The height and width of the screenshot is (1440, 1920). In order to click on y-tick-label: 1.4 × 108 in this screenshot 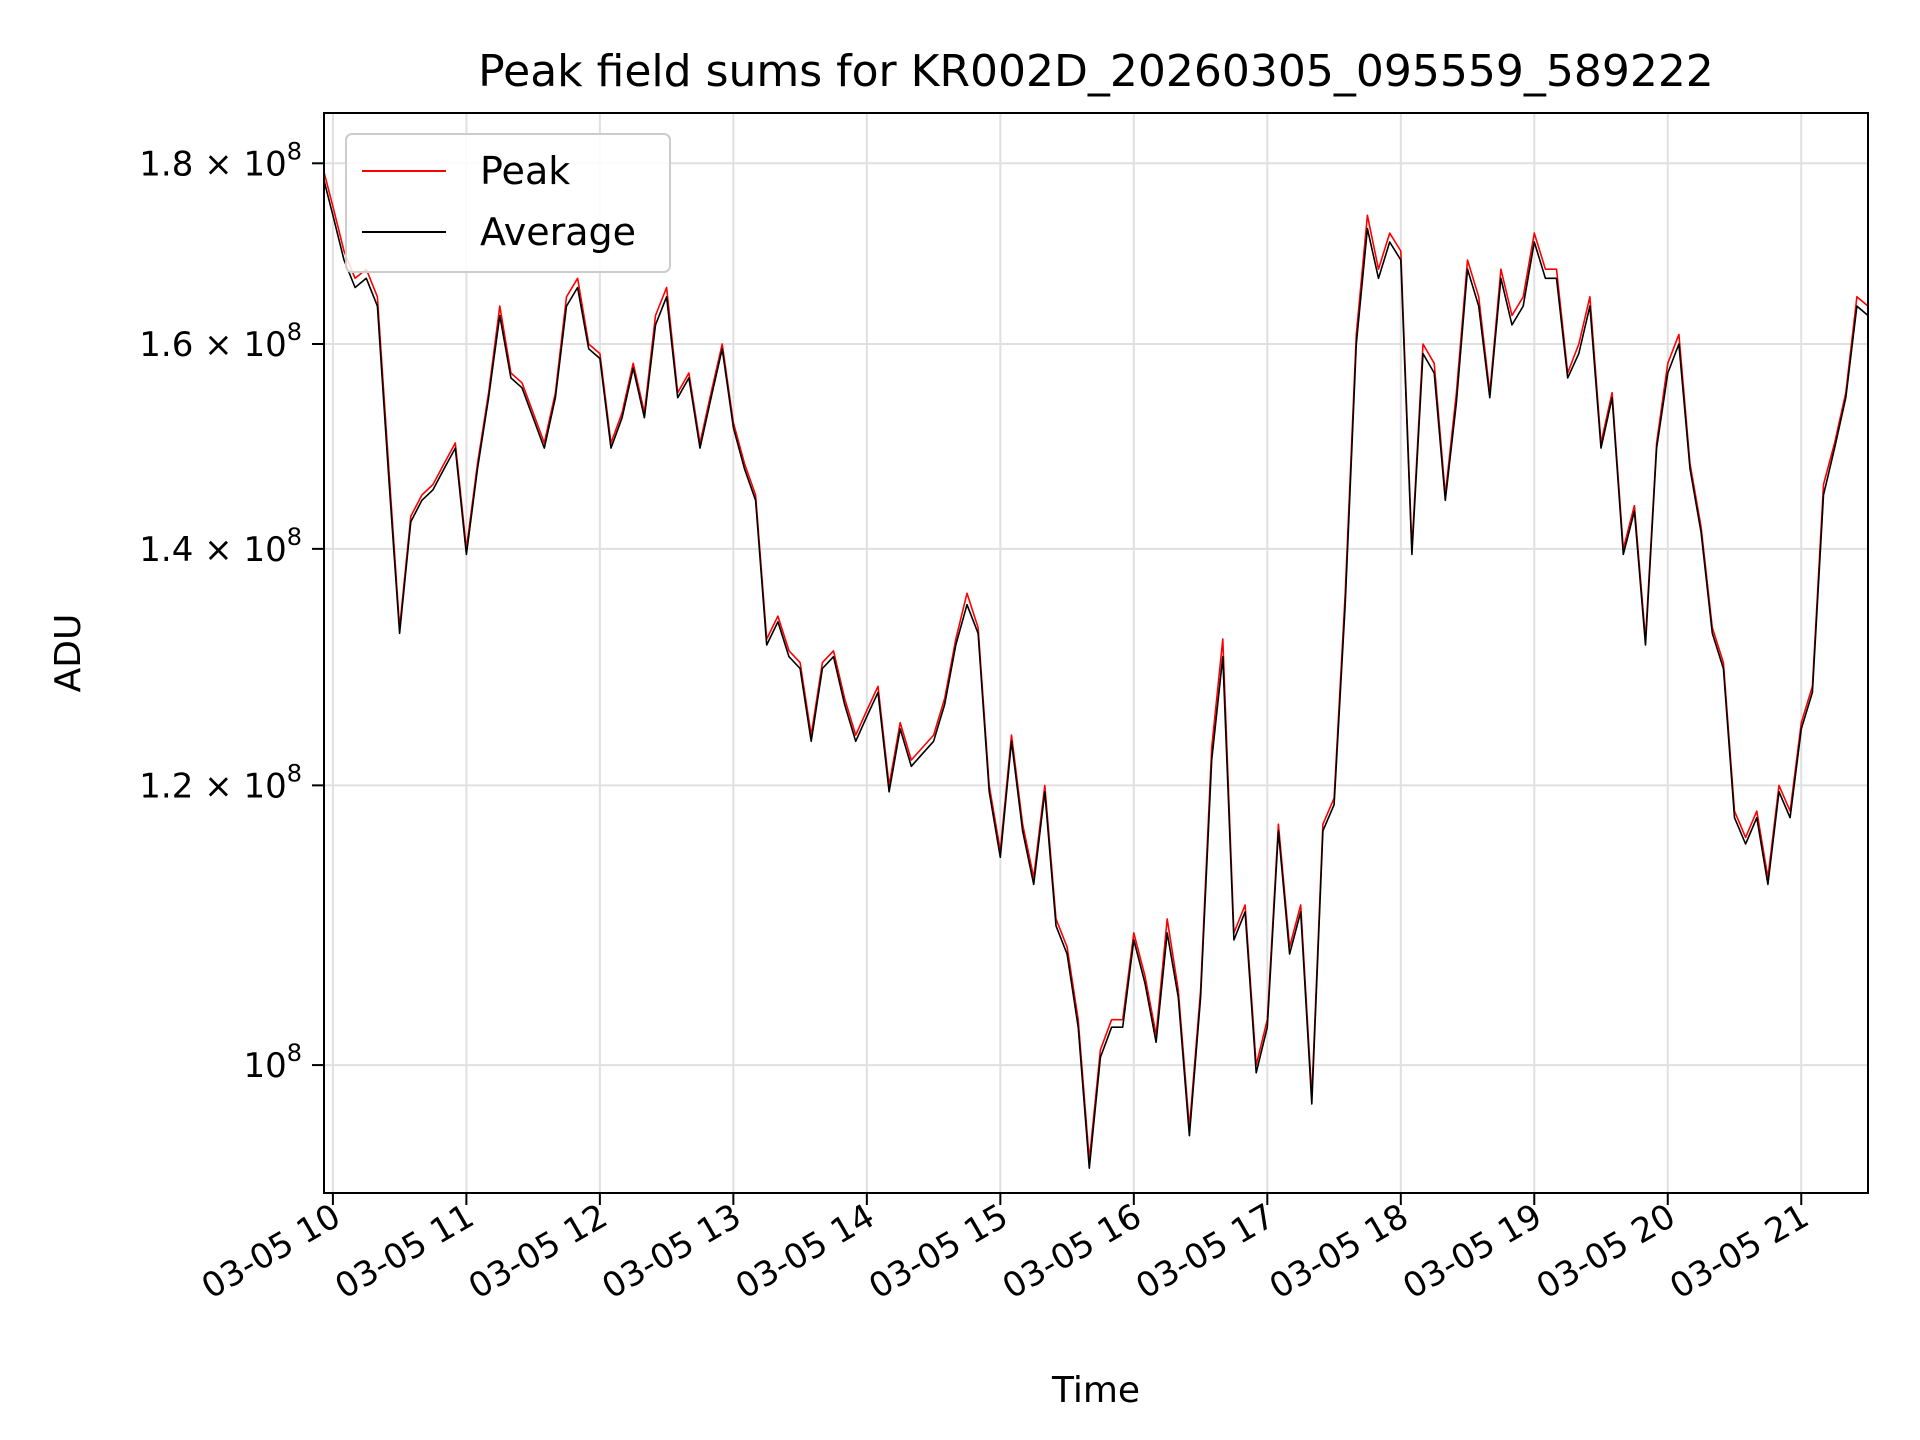, I will do `click(220, 546)`.